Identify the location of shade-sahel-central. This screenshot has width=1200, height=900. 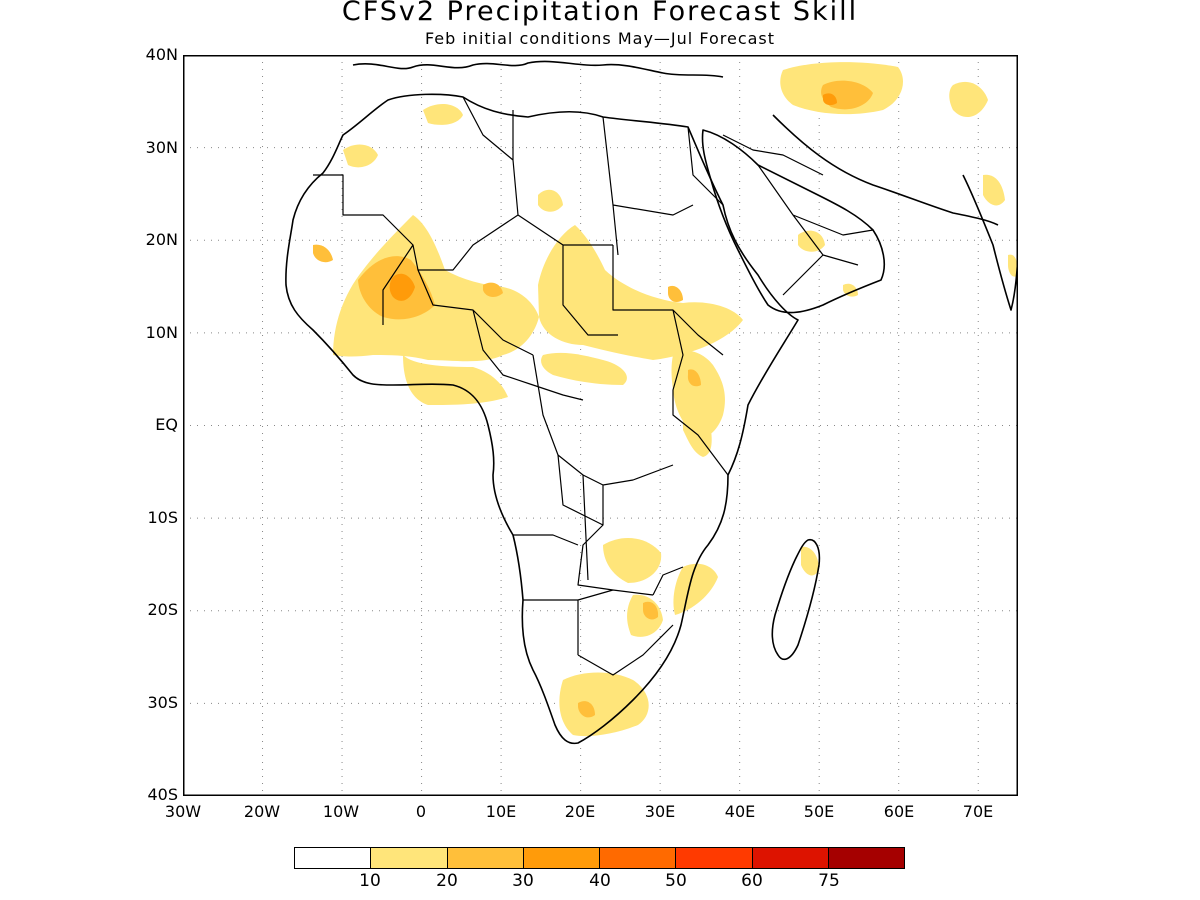
(640, 292).